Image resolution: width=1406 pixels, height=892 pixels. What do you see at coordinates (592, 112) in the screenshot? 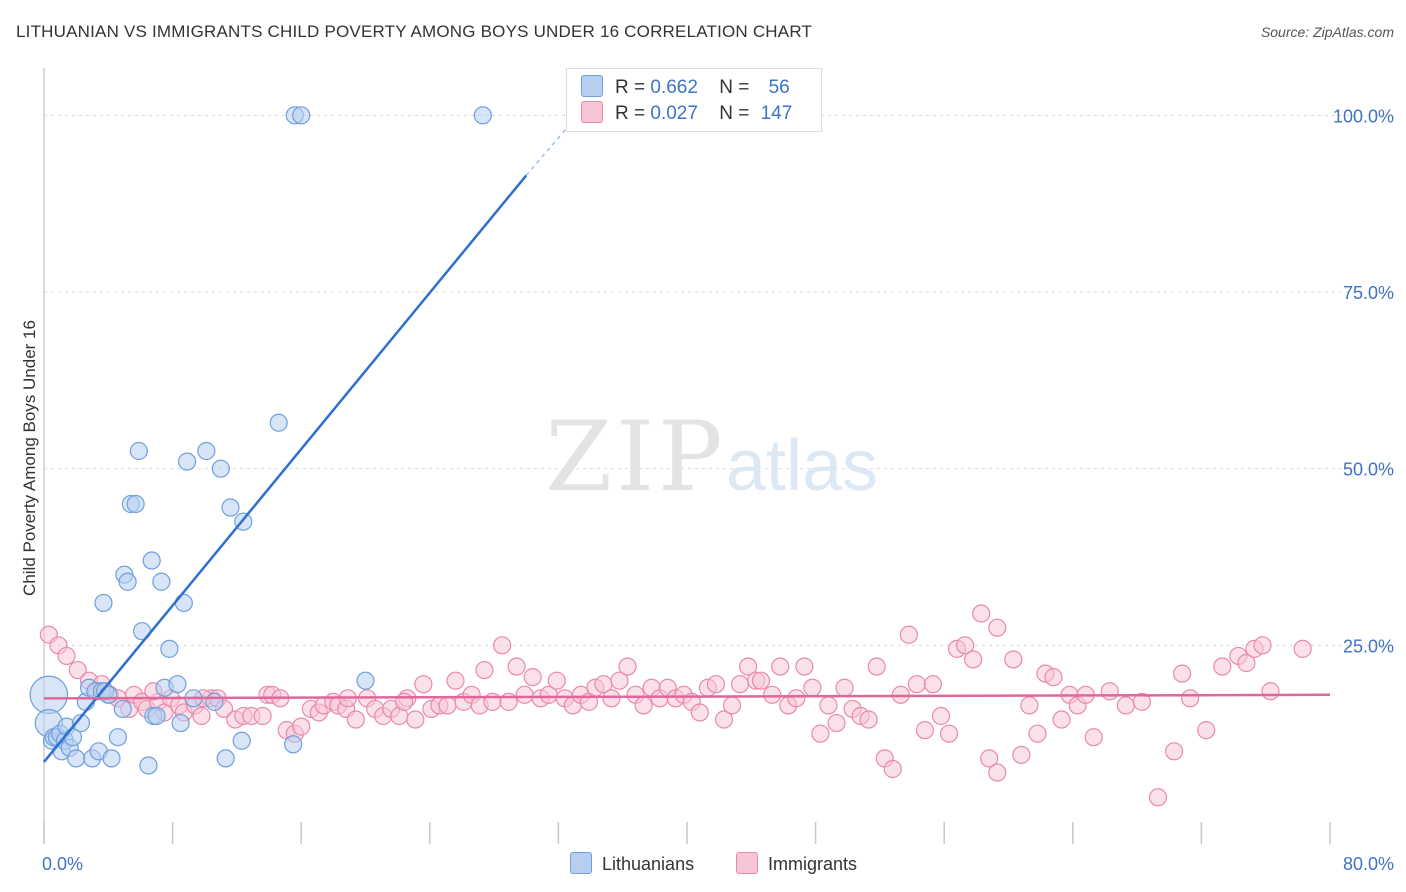
I see `legend-swatch-immigrants` at bounding box center [592, 112].